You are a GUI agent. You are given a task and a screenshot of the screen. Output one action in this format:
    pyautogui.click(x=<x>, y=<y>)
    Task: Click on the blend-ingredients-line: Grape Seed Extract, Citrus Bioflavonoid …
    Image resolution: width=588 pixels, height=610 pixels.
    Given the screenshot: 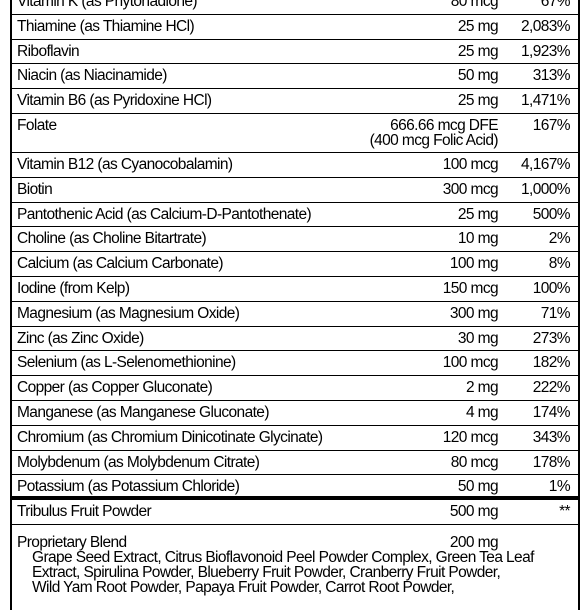 What is the action you would take?
    pyautogui.click(x=283, y=557)
    